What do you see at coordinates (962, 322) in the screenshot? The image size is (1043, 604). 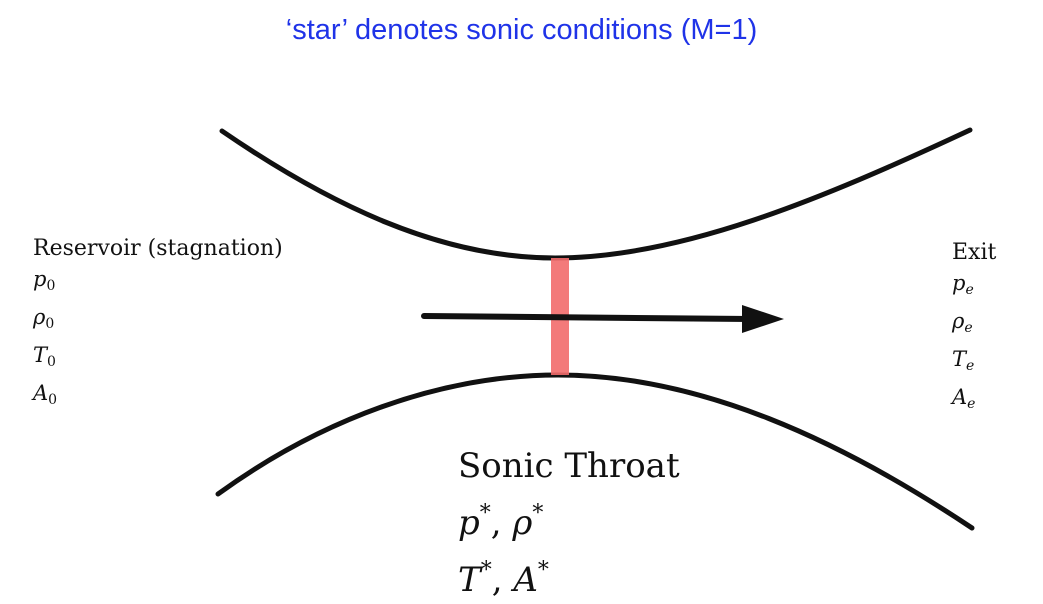 I see `exit-density: ρe` at bounding box center [962, 322].